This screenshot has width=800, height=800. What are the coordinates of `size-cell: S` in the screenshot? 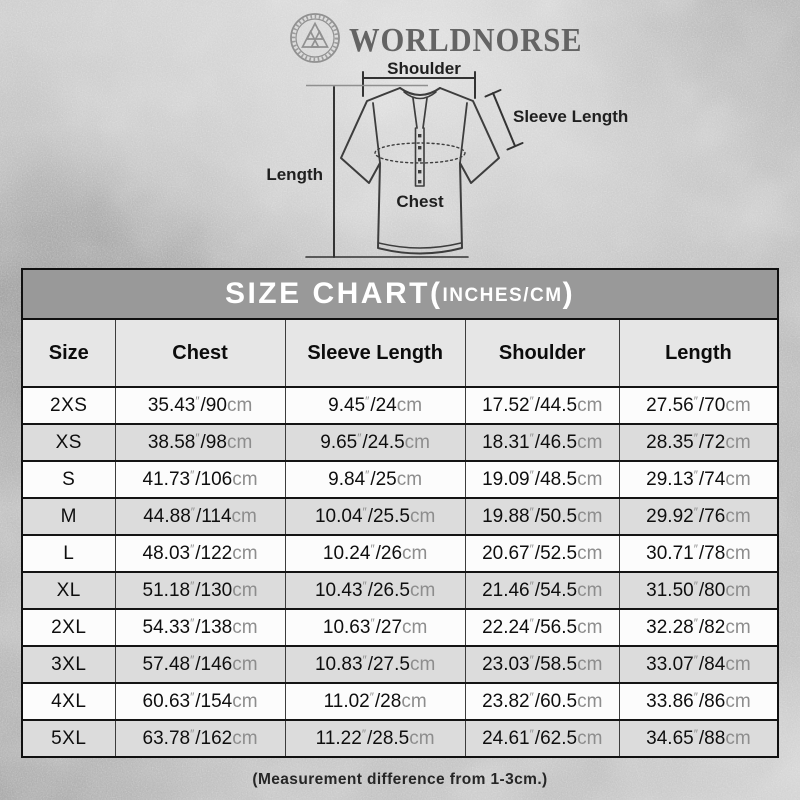 It's located at (69, 479).